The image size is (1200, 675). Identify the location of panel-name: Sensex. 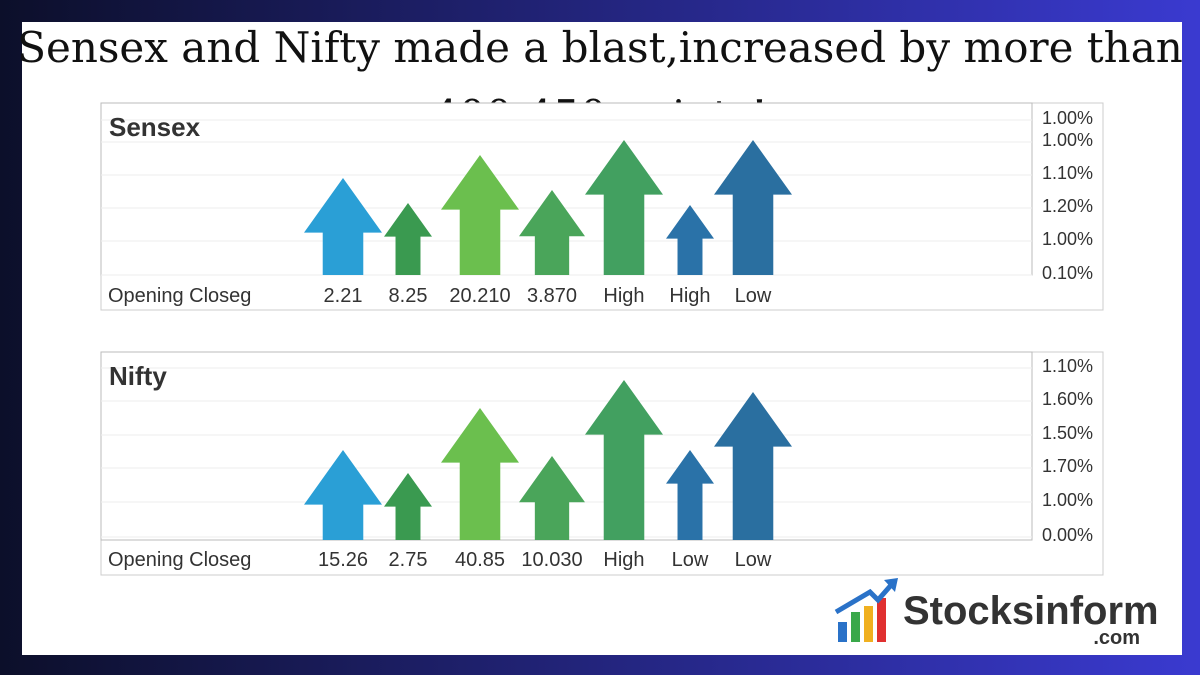
(155, 127).